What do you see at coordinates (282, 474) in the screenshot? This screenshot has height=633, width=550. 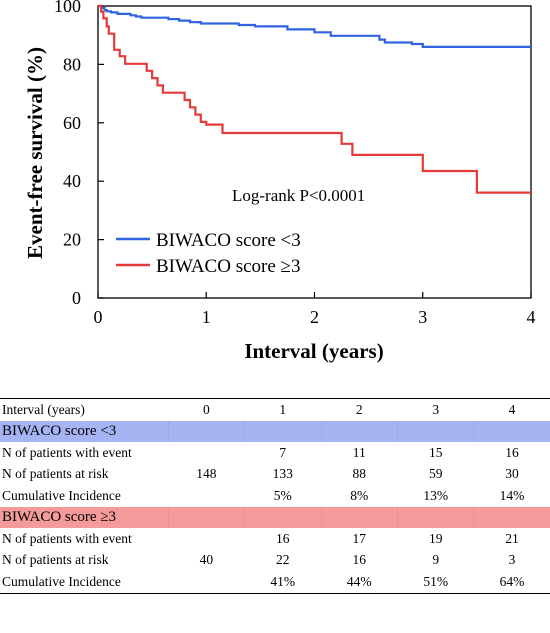 I see `table-cell: 133` at bounding box center [282, 474].